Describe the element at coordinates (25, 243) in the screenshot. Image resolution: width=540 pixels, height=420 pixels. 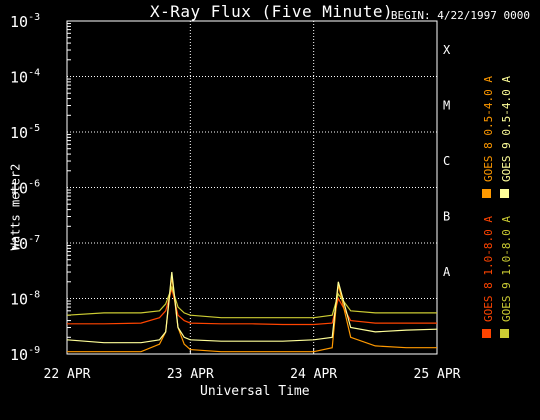
I see `y-tick-label: 10⁻⁷` at that location.